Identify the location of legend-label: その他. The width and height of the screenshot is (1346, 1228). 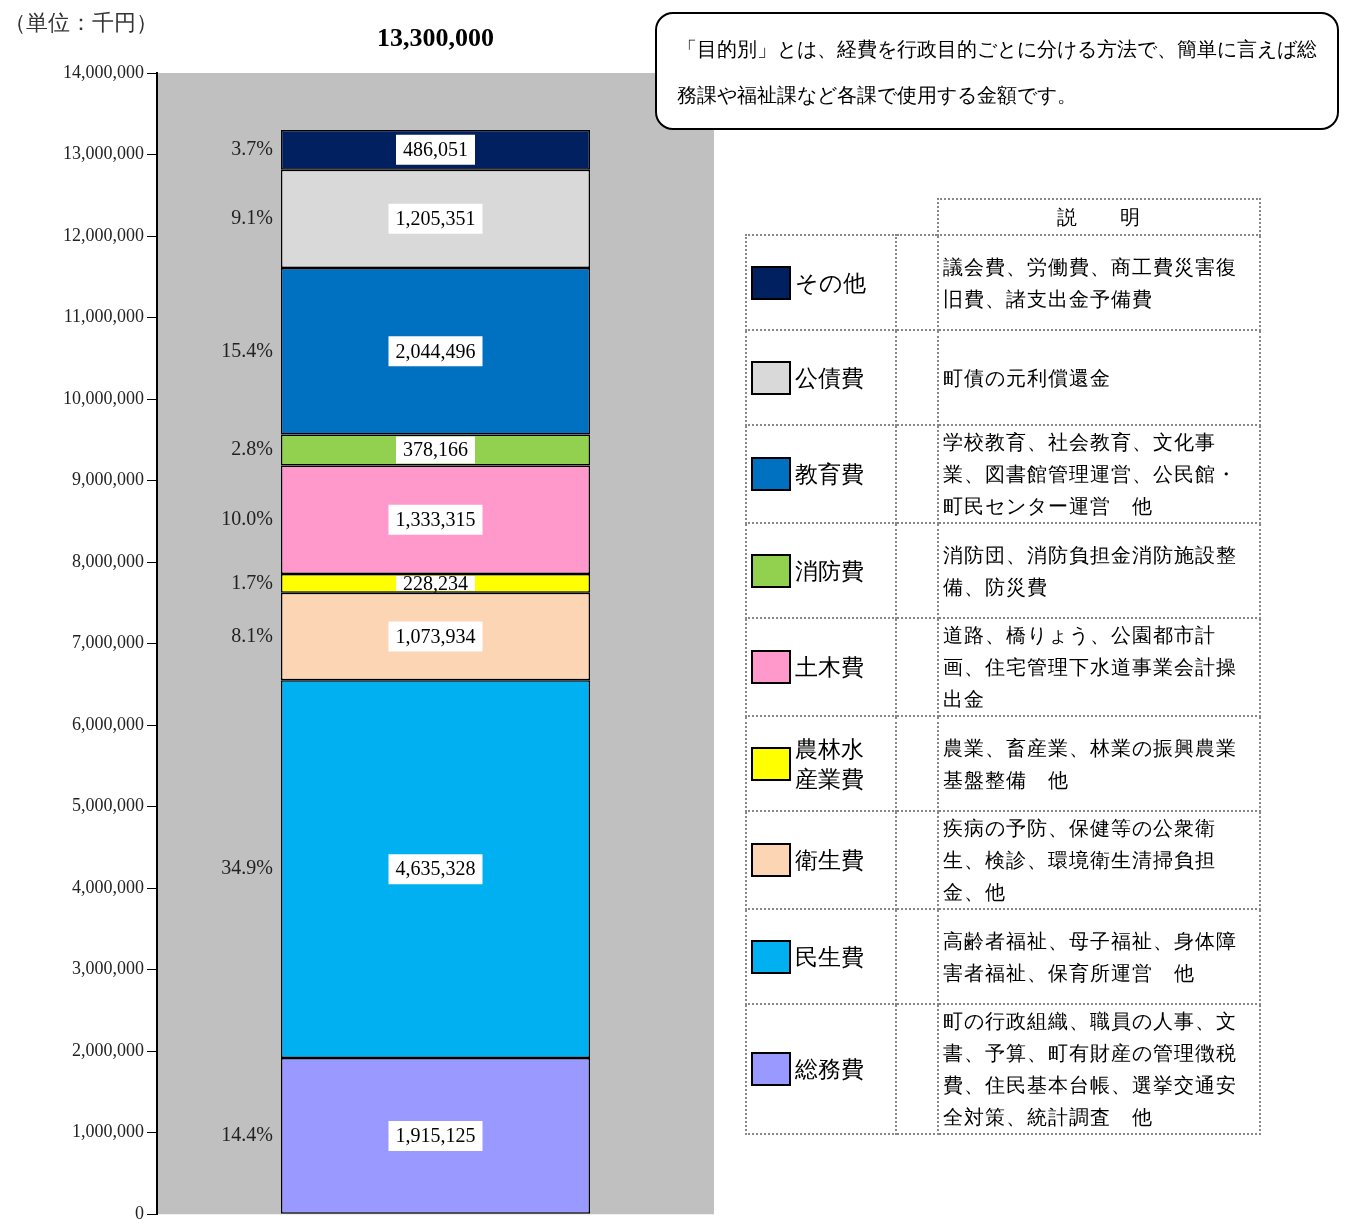
(831, 283).